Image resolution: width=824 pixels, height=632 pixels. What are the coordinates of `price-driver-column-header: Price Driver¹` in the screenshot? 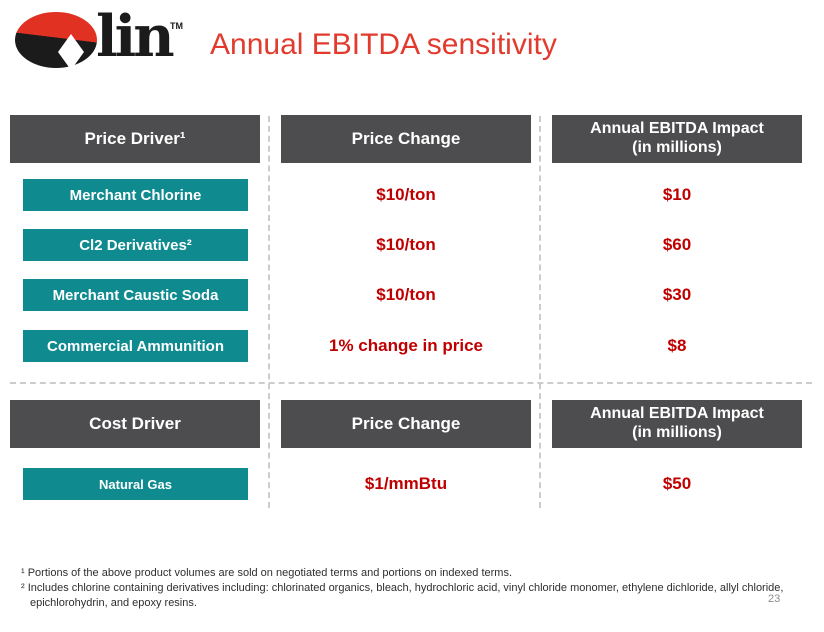 It's located at (135, 139).